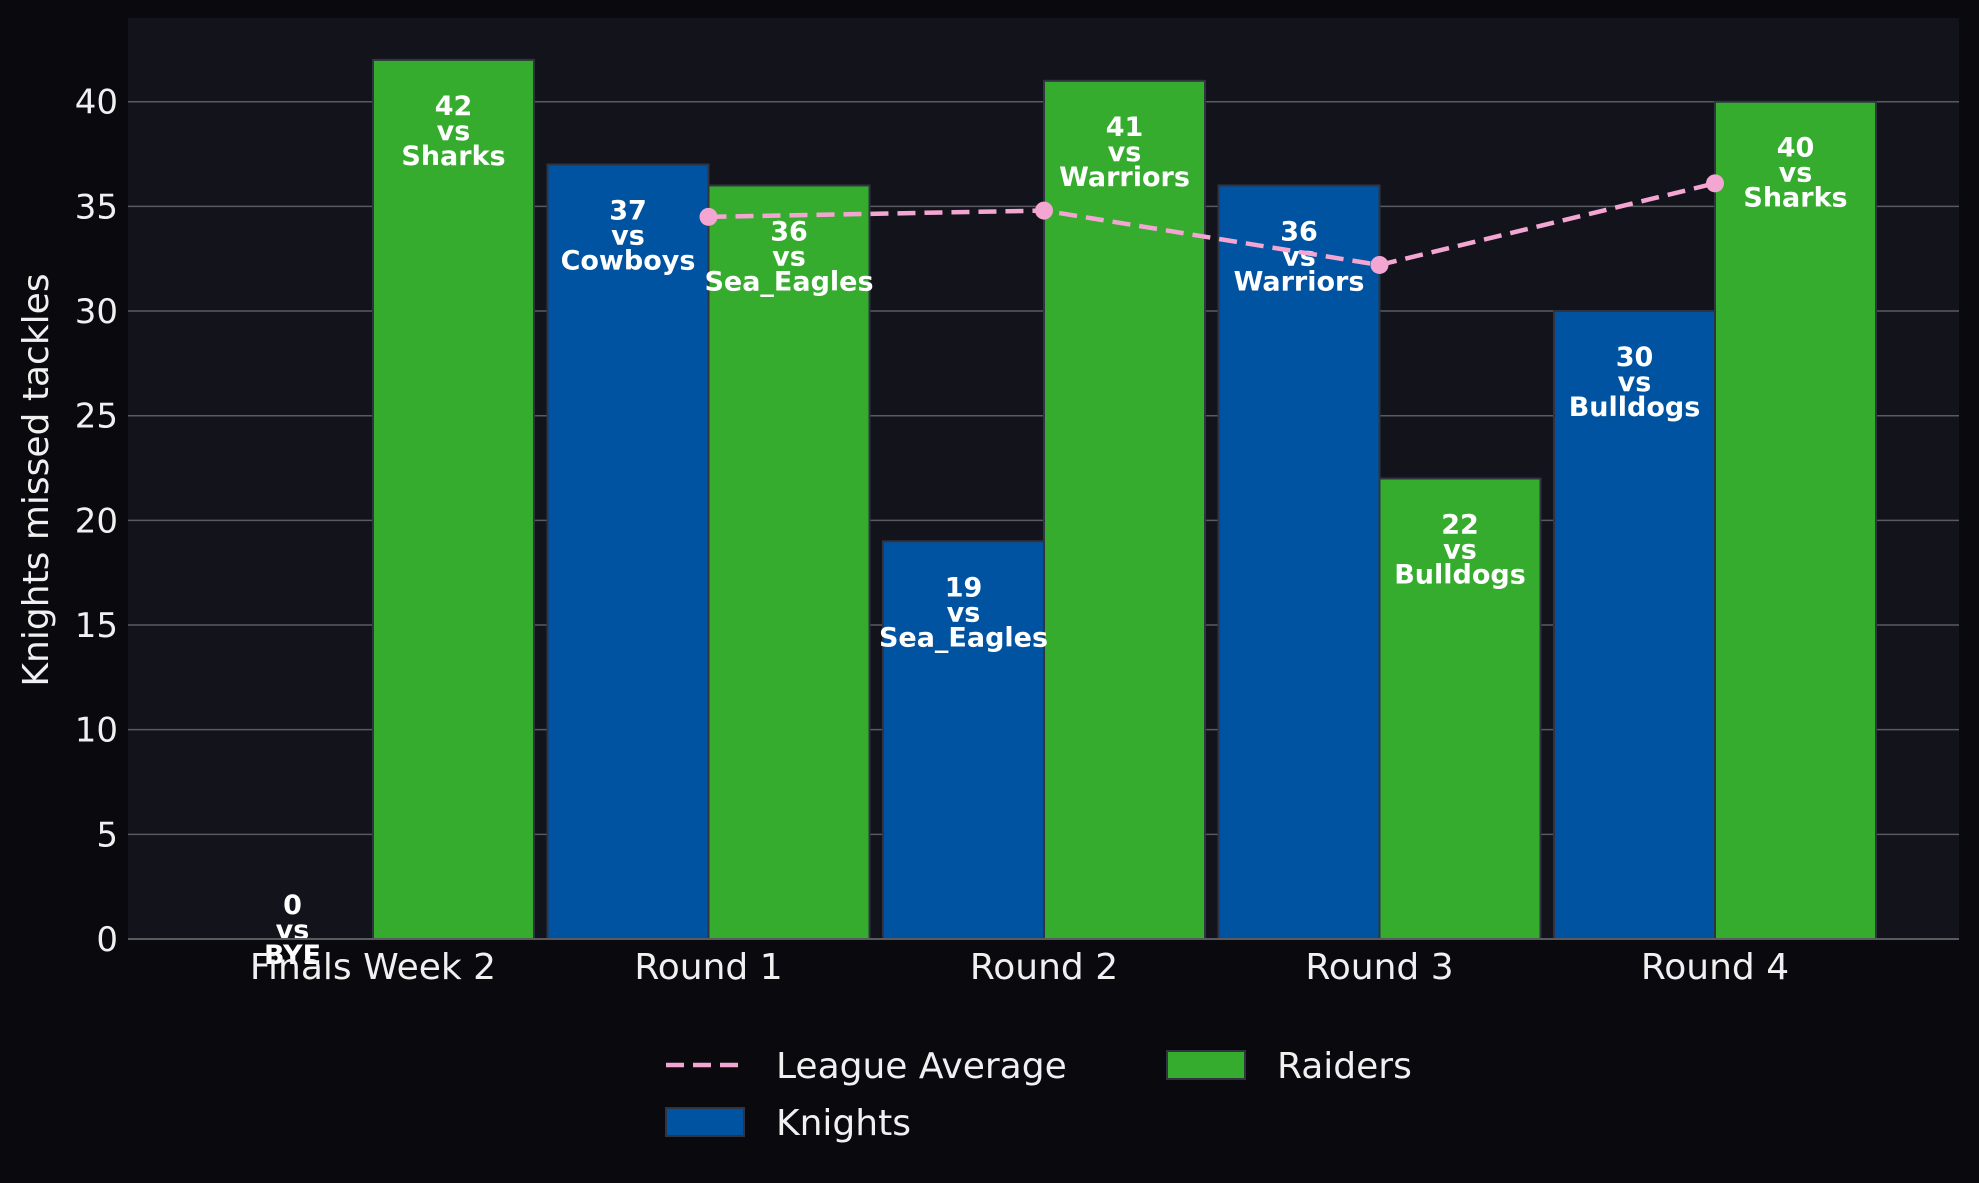 The width and height of the screenshot is (1979, 1183). Describe the element at coordinates (454, 131) in the screenshot. I see `bar-label-raiders-finals-week-2-1: vs` at that location.